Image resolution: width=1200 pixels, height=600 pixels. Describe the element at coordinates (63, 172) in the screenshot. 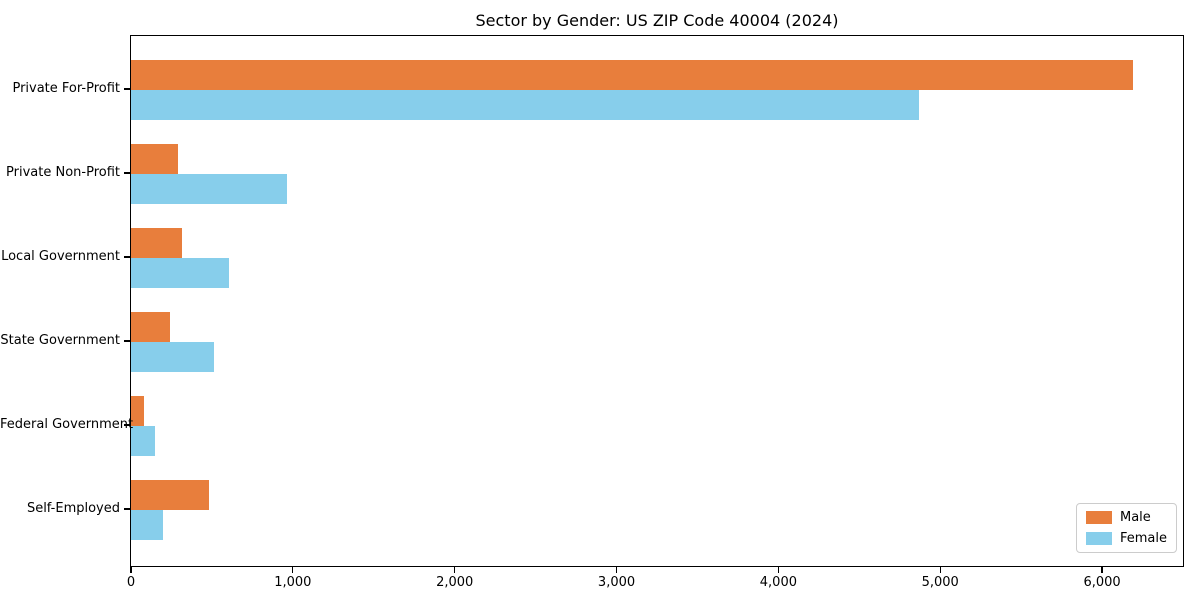

I see `category-label-private-non-profit: Private Non-Profit` at that location.